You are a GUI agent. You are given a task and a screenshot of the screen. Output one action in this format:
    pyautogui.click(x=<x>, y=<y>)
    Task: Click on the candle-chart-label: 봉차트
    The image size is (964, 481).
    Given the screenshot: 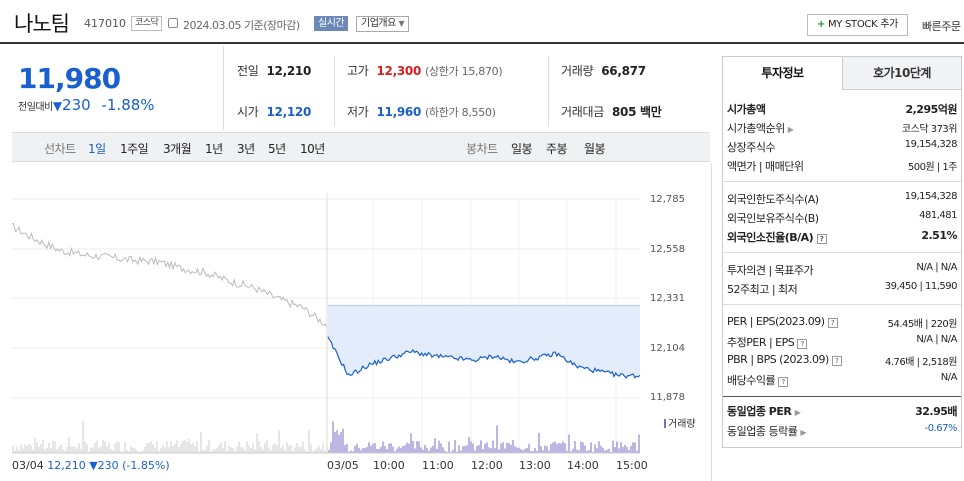 What is the action you would take?
    pyautogui.click(x=482, y=149)
    